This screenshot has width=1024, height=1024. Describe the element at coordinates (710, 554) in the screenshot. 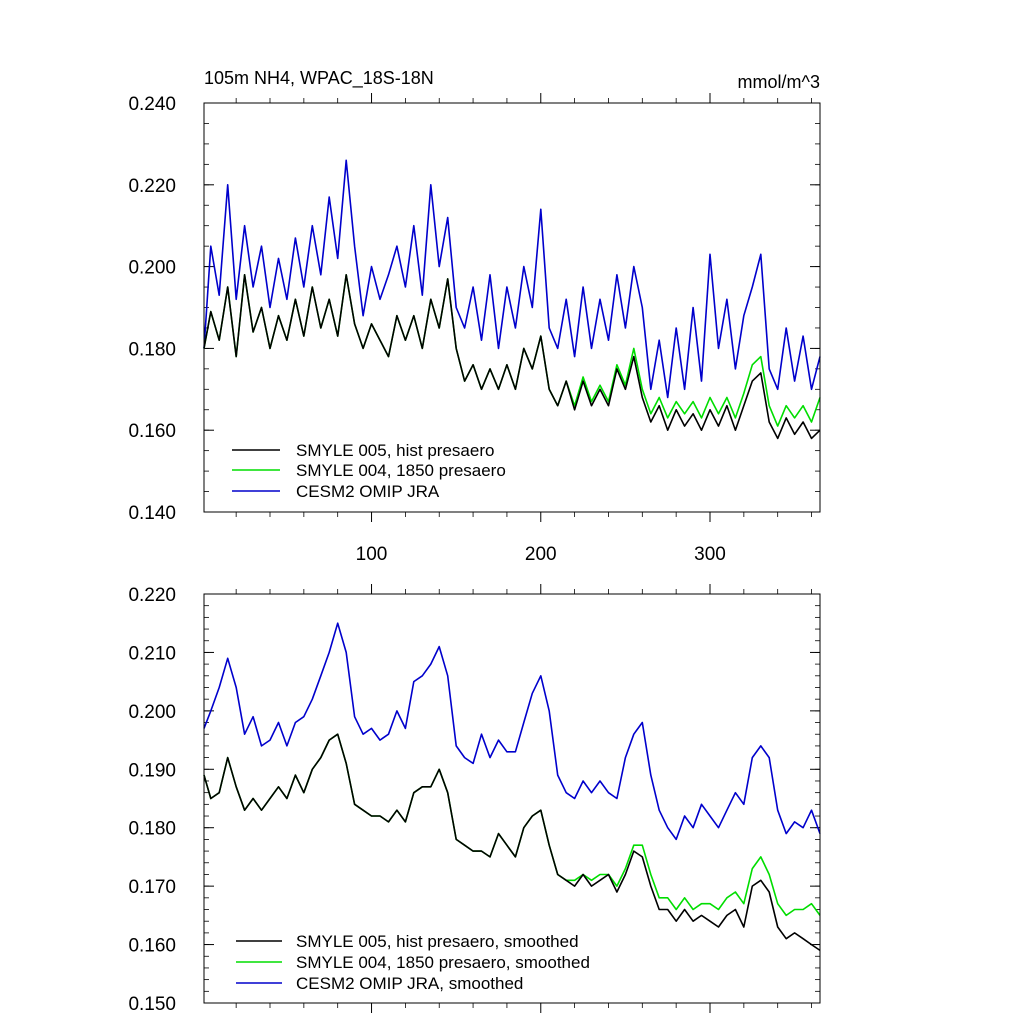

I see `top-xtick-label-2: 300` at that location.